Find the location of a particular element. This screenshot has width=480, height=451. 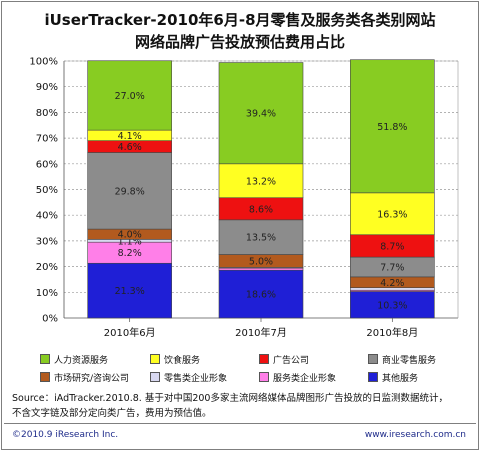

y-tick-label: 50% is located at coordinates (47, 190).